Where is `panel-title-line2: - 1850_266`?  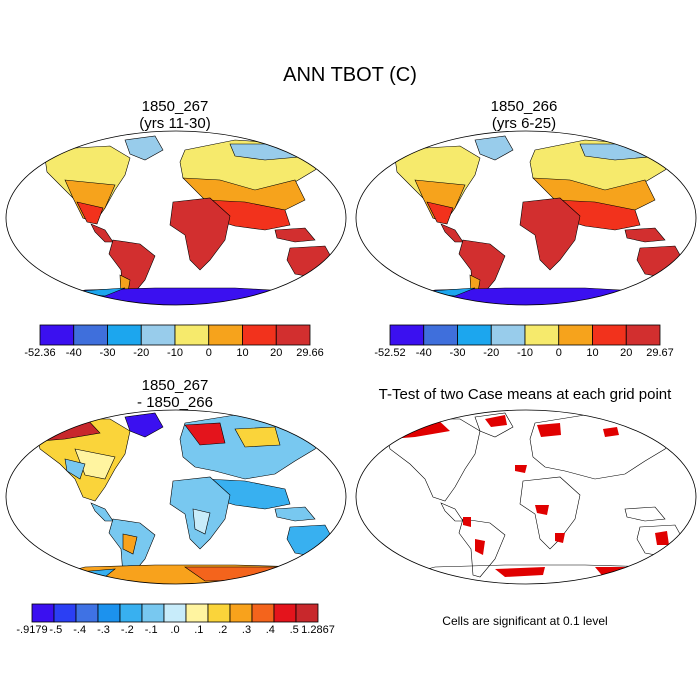 panel-title-line2: - 1850_266 is located at coordinates (175, 402).